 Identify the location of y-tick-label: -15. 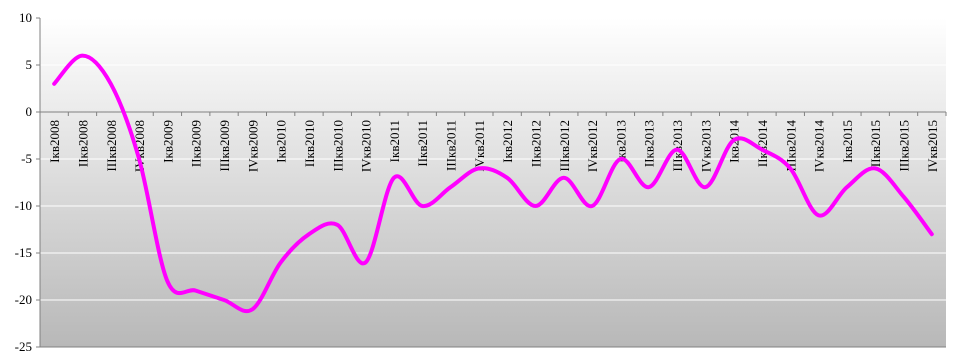
(23, 252).